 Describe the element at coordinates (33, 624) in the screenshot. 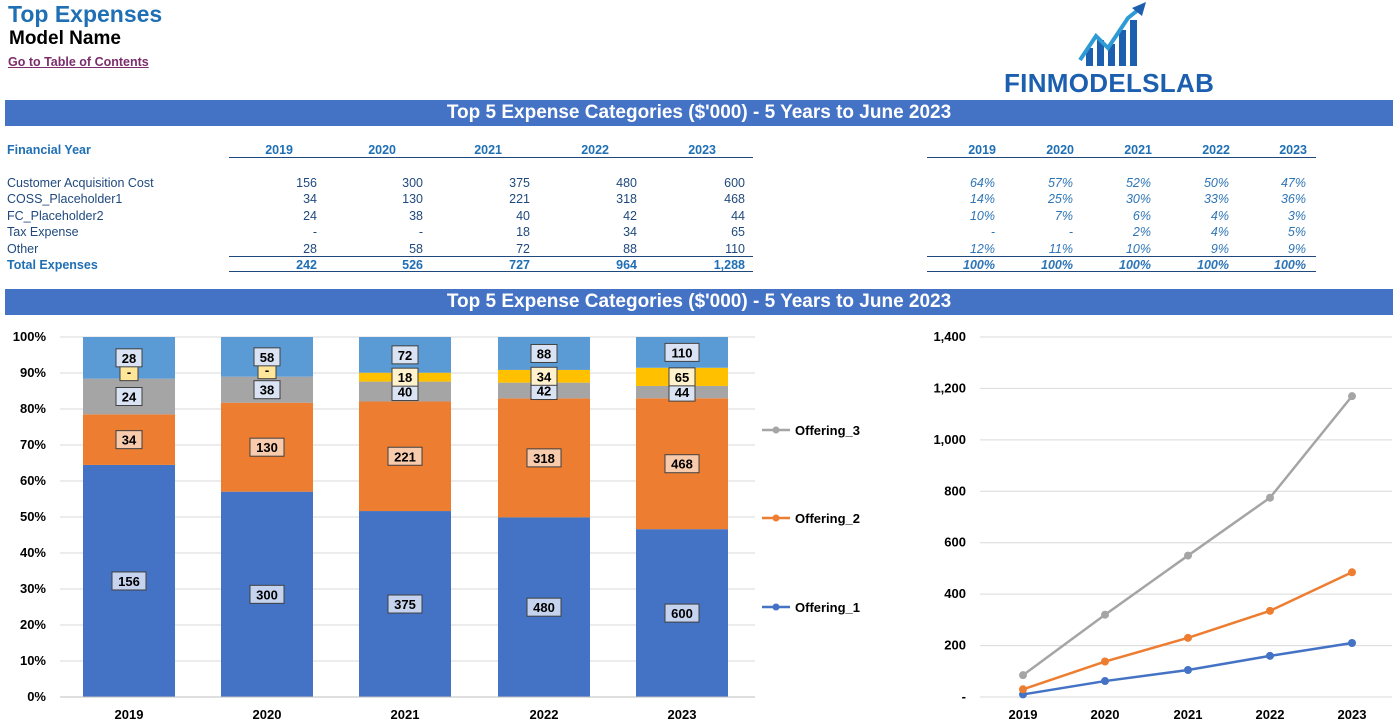

I see `y-tick-label: 20%` at that location.